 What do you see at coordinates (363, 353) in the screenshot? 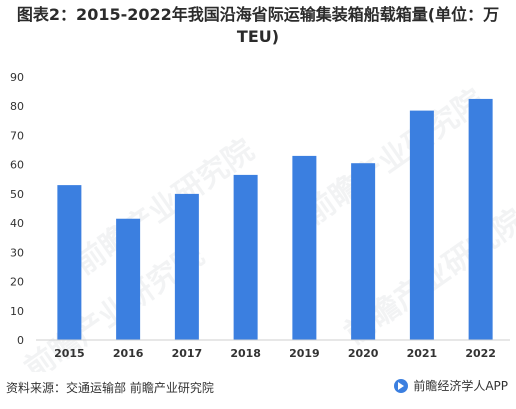
I see `x-tick-label: 2020` at bounding box center [363, 353].